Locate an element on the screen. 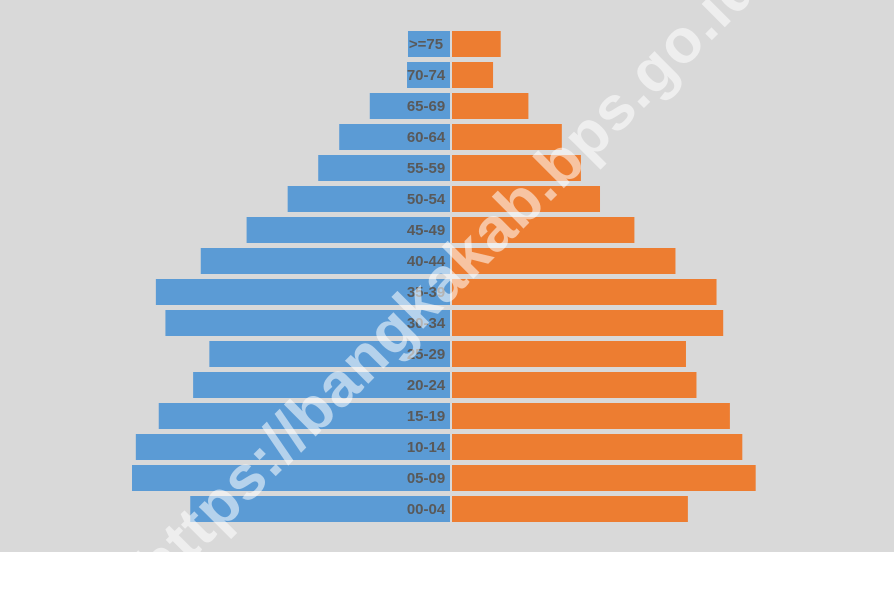  age-label->=75: >=75 is located at coordinates (426, 44).